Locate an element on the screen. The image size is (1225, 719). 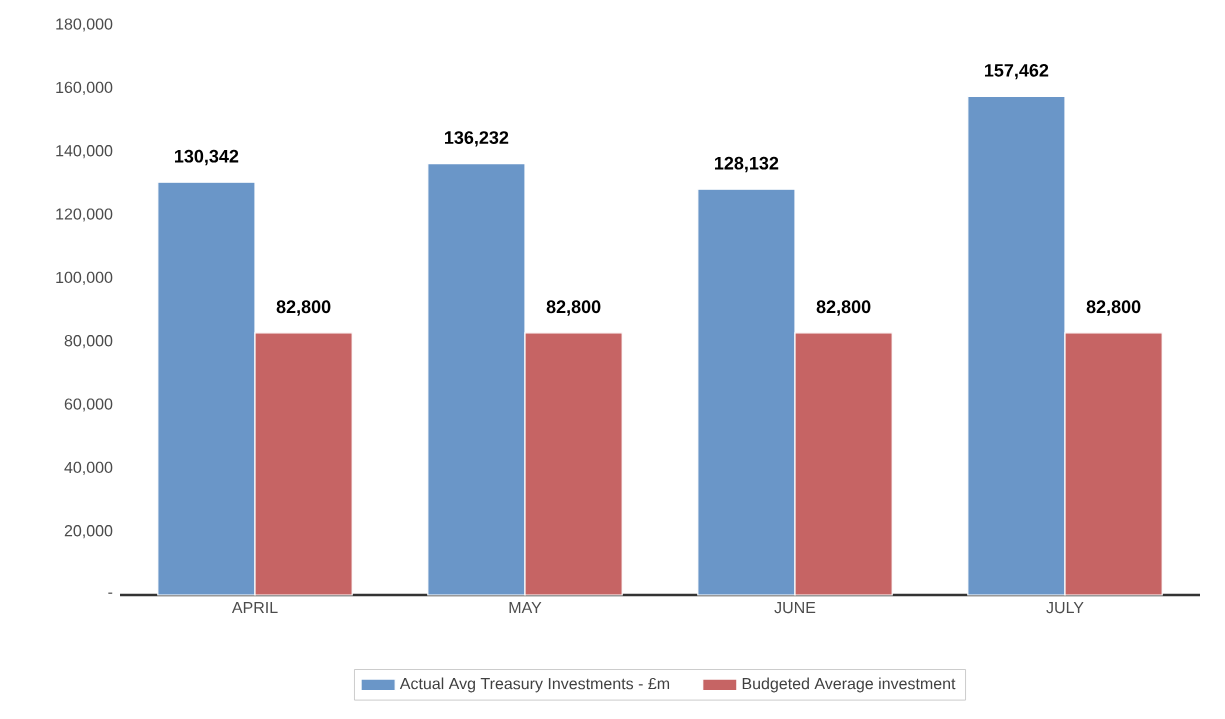
y-tick-label: 80,000 is located at coordinates (88, 342).